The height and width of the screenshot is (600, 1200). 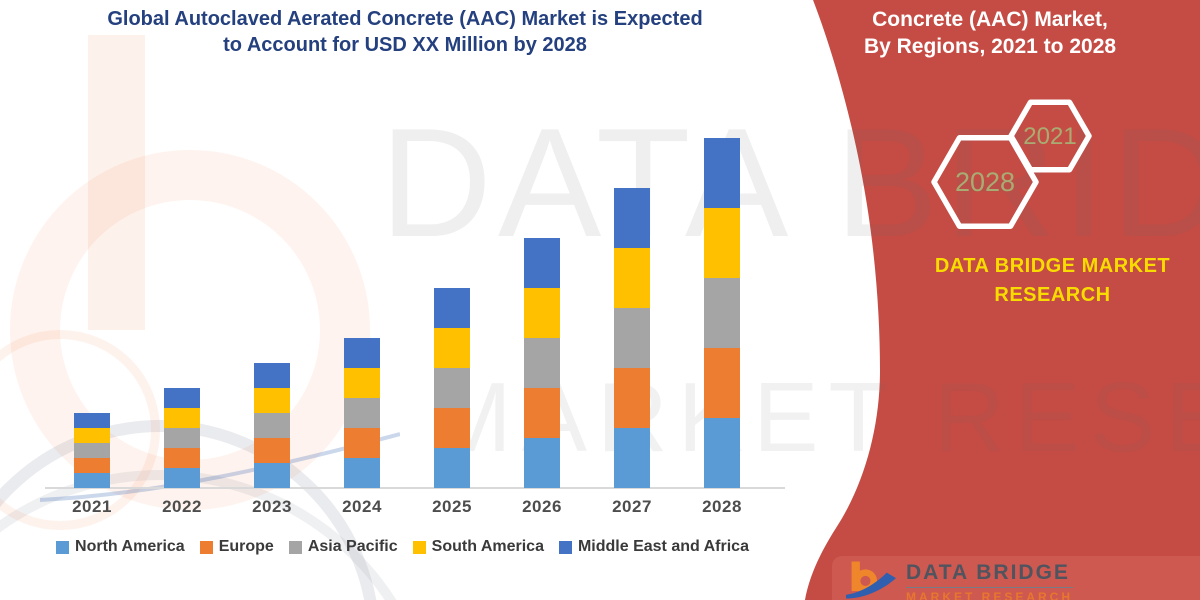 I want to click on logo-box-inner: DATA BRIDGE MARKET RESEARCH, so click(x=1016, y=578).